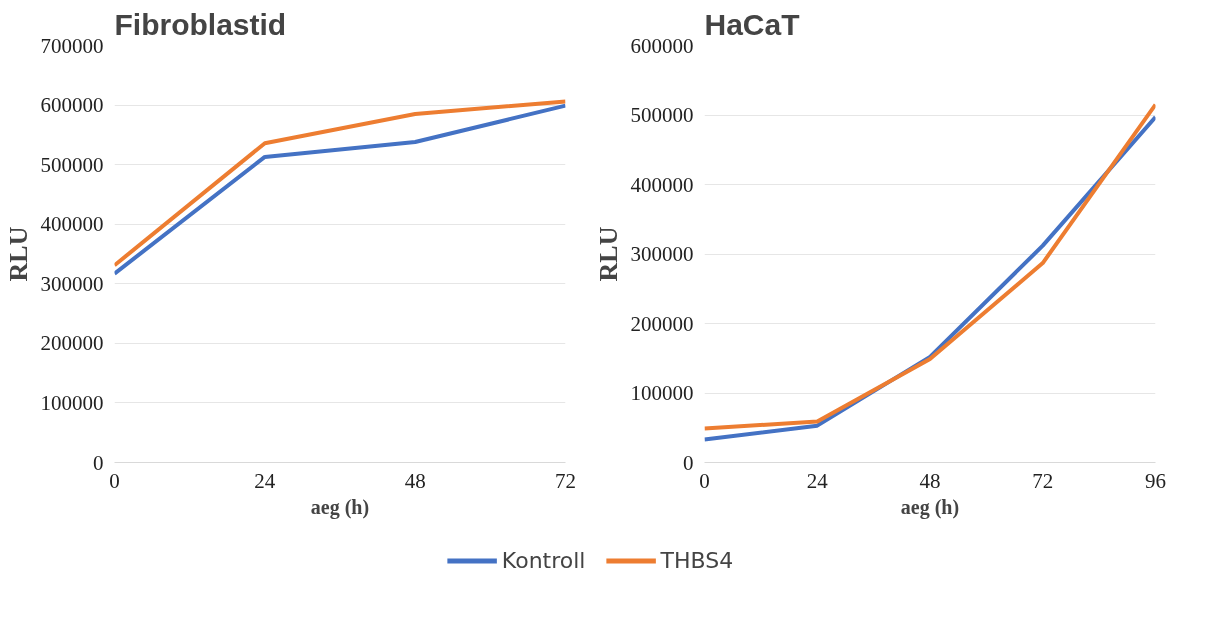 The image size is (1212, 625). What do you see at coordinates (72, 45) in the screenshot?
I see `y-tick-label: 700000` at bounding box center [72, 45].